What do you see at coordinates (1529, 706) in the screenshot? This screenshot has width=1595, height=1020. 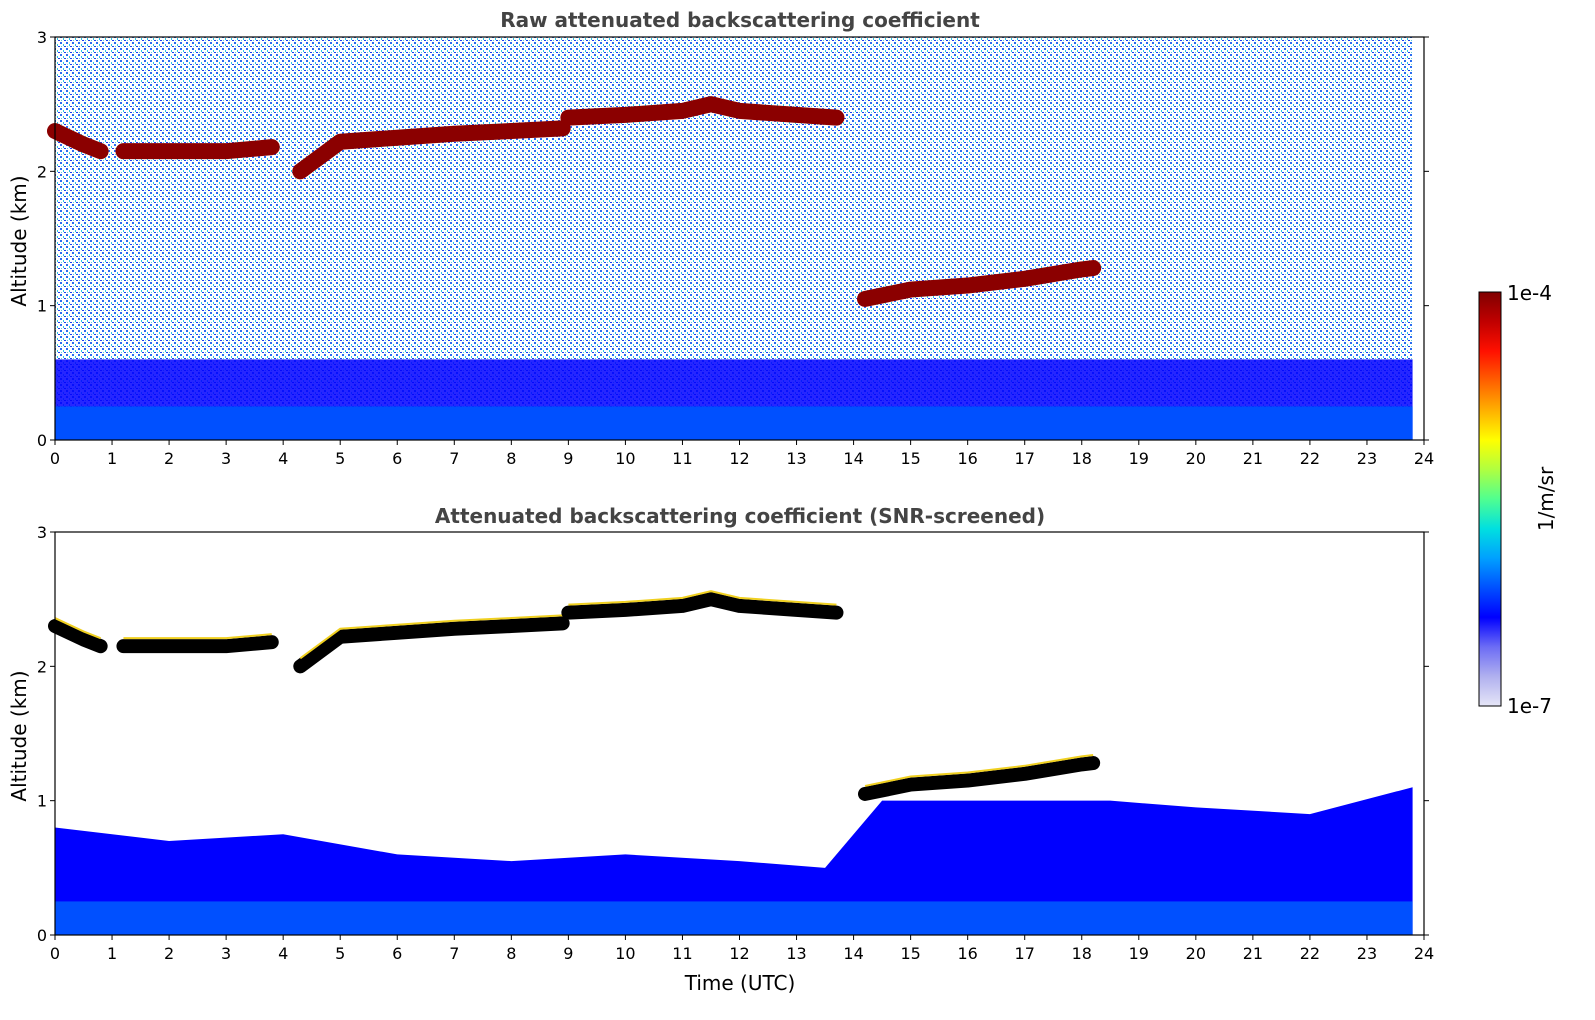 I see `colorbar-min-label: 1e-7` at bounding box center [1529, 706].